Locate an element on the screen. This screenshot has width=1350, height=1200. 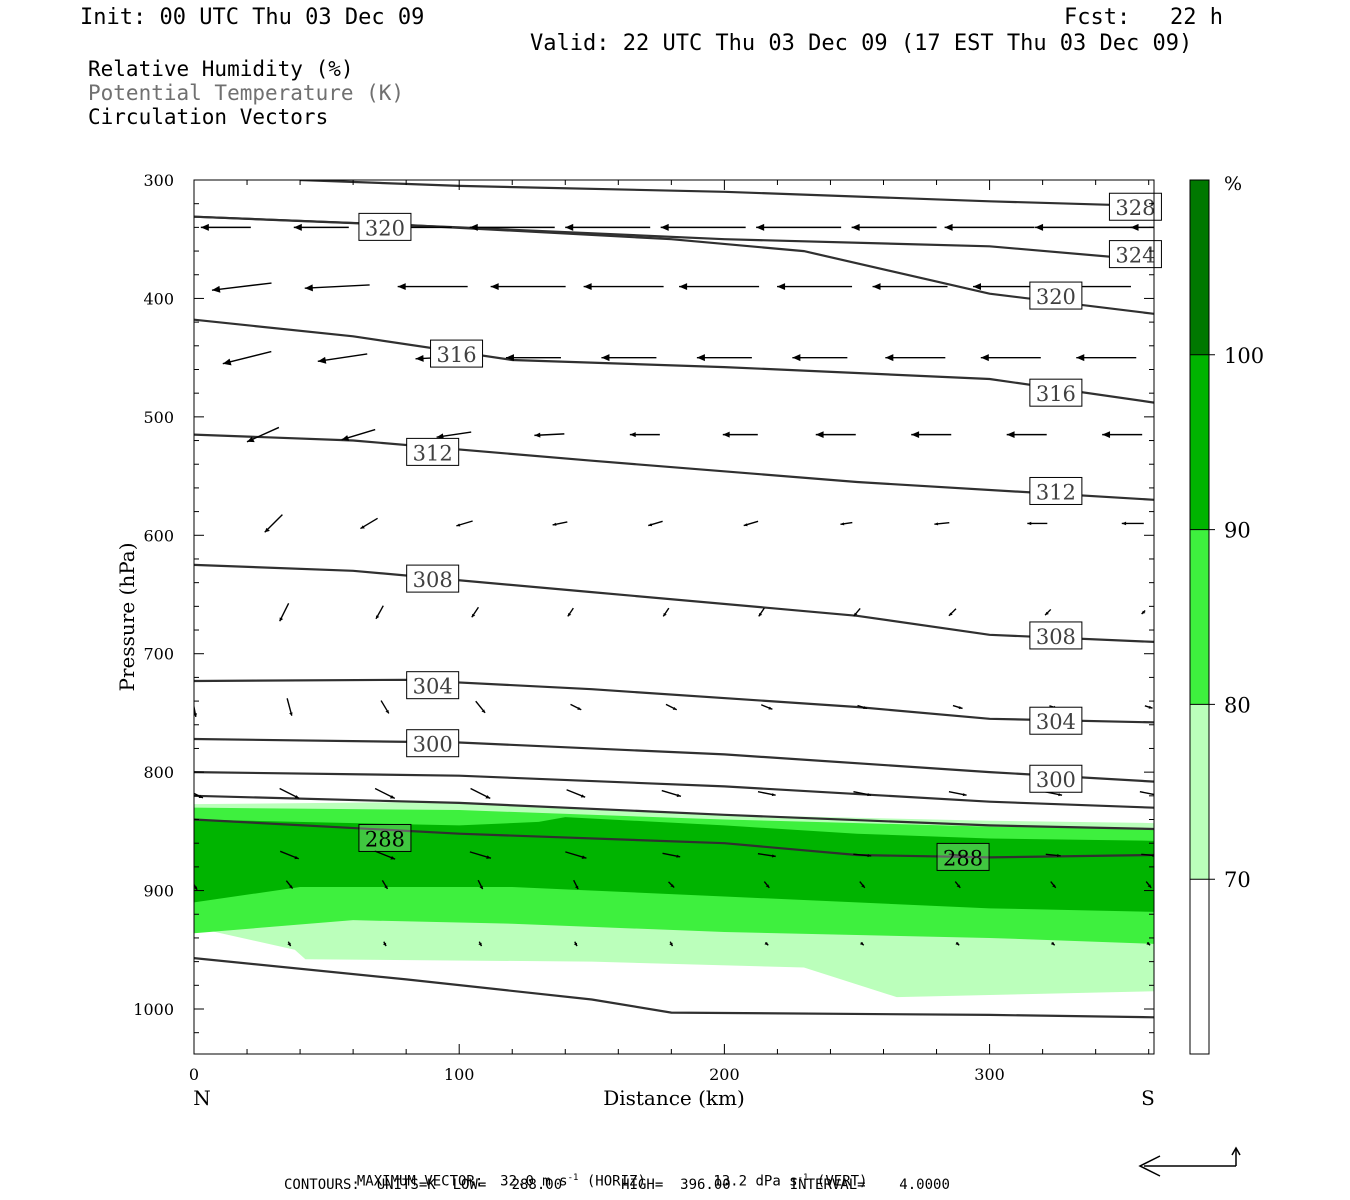
contour-label-text: 316 is located at coordinates (1056, 394).